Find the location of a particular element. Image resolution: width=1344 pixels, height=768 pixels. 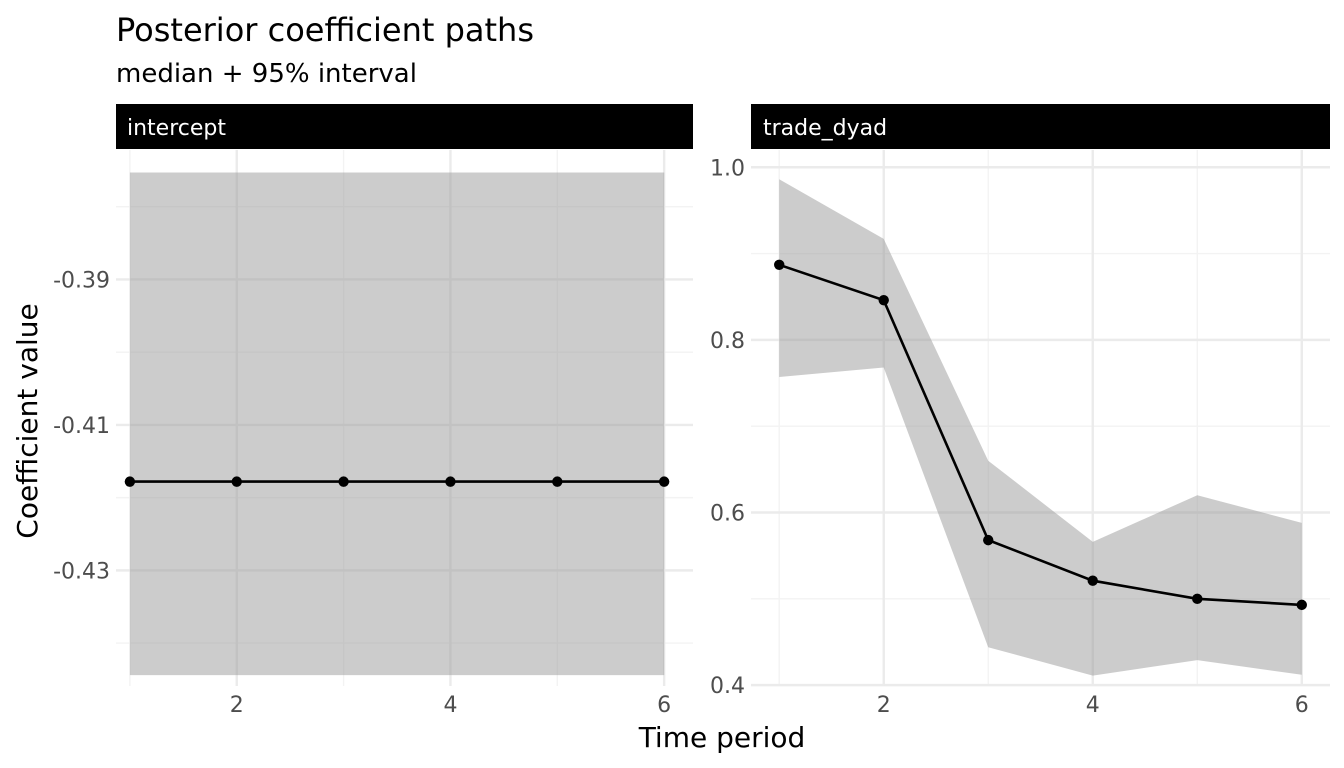

y-tick-label: -0.39 is located at coordinates (81, 280).